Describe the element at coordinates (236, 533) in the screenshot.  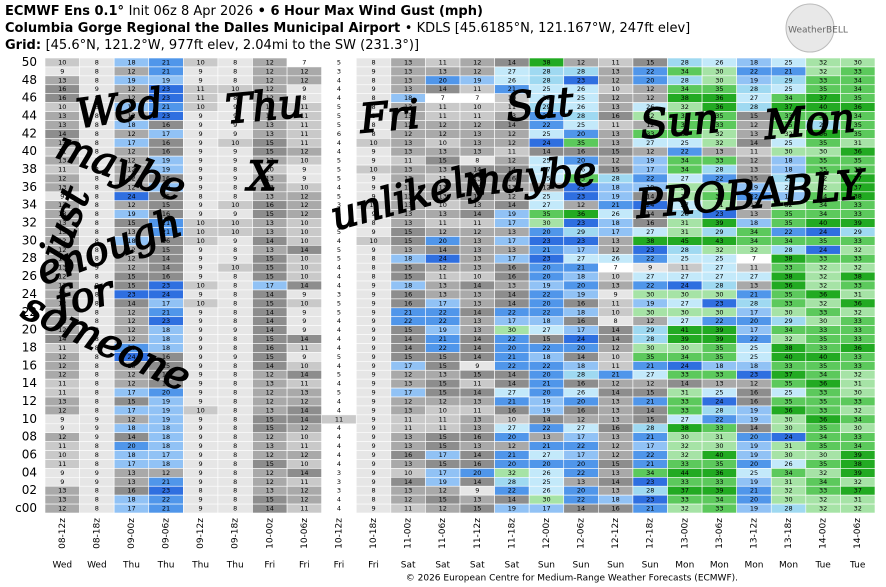
I see `x-tick-label: 09-18z` at that location.